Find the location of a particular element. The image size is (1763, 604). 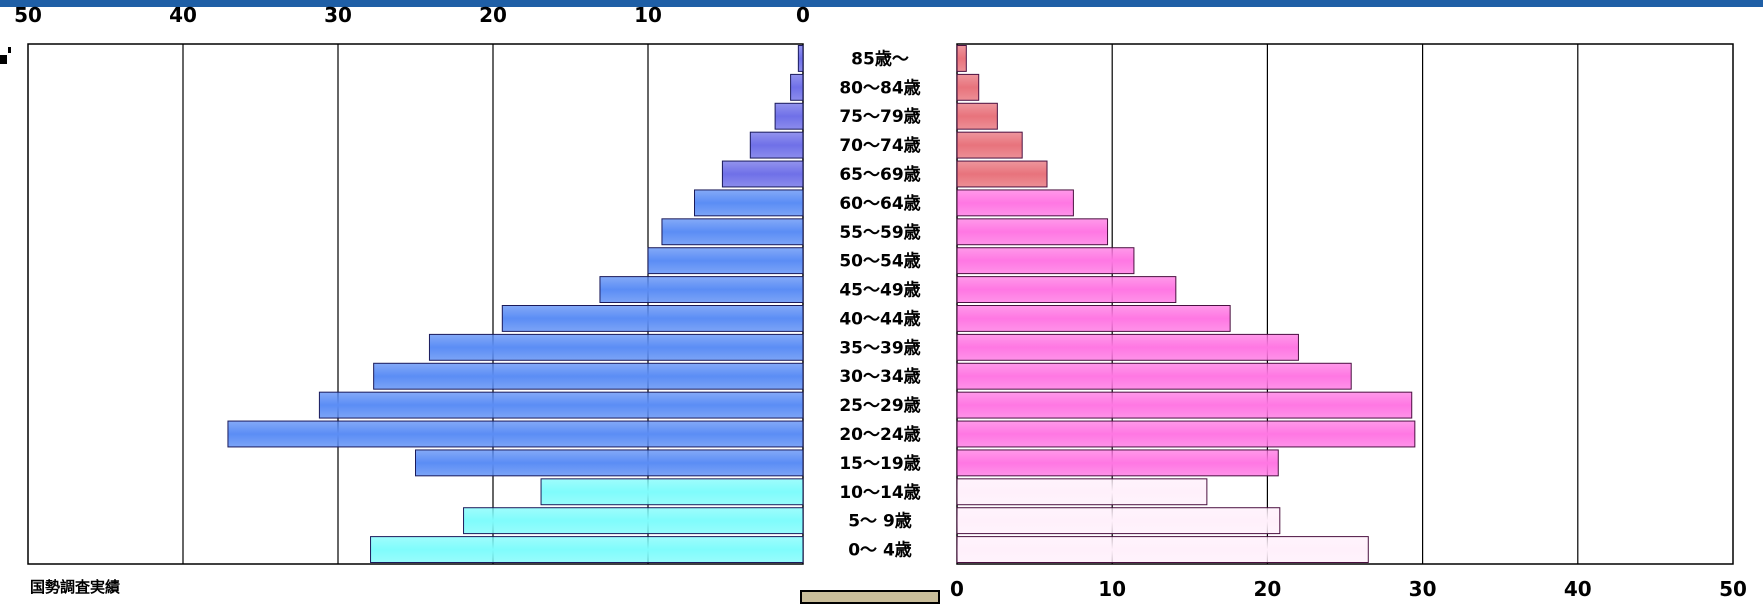

top-axis-tick-label: 40 is located at coordinates (183, 15).